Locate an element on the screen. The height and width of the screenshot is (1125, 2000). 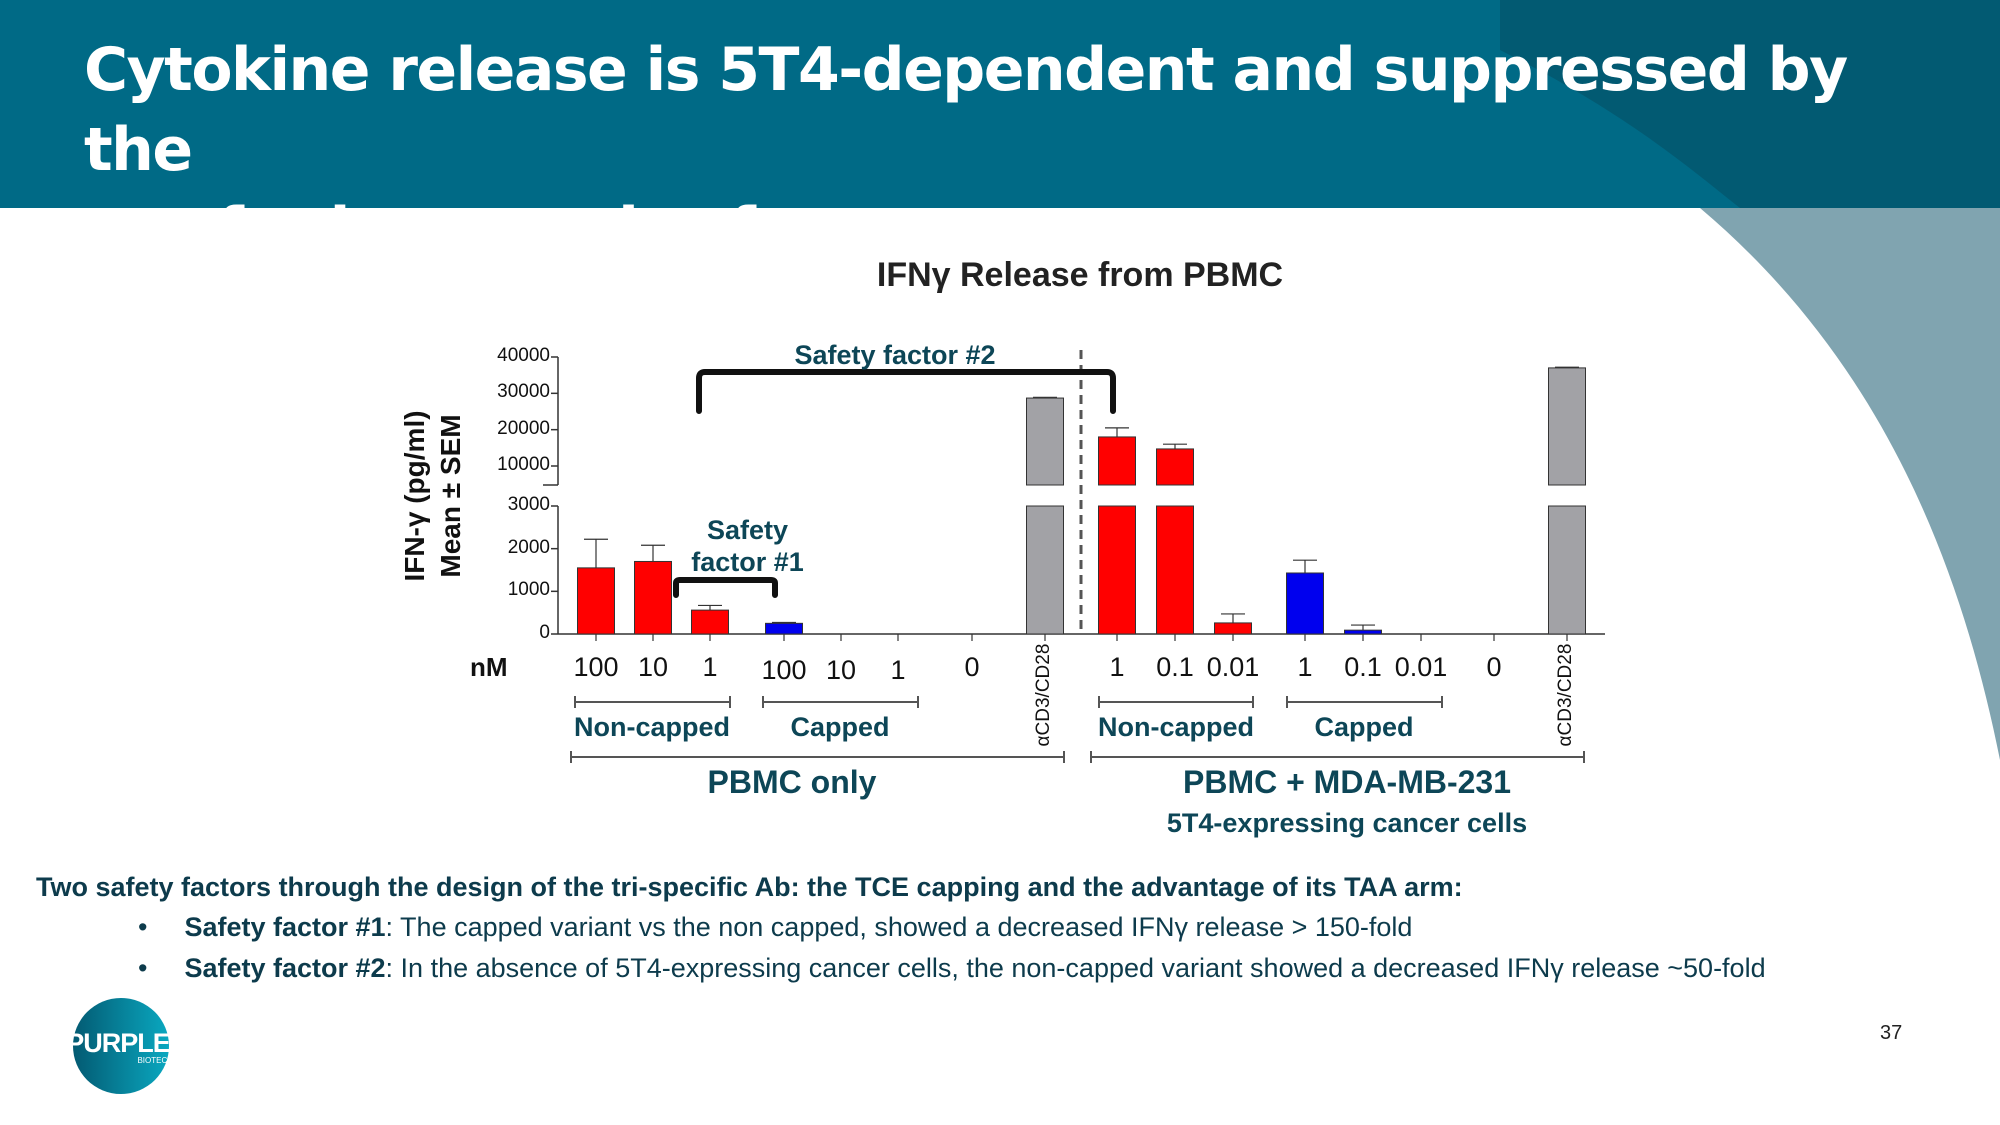
y-tick-label: 1000 is located at coordinates (528, 590).